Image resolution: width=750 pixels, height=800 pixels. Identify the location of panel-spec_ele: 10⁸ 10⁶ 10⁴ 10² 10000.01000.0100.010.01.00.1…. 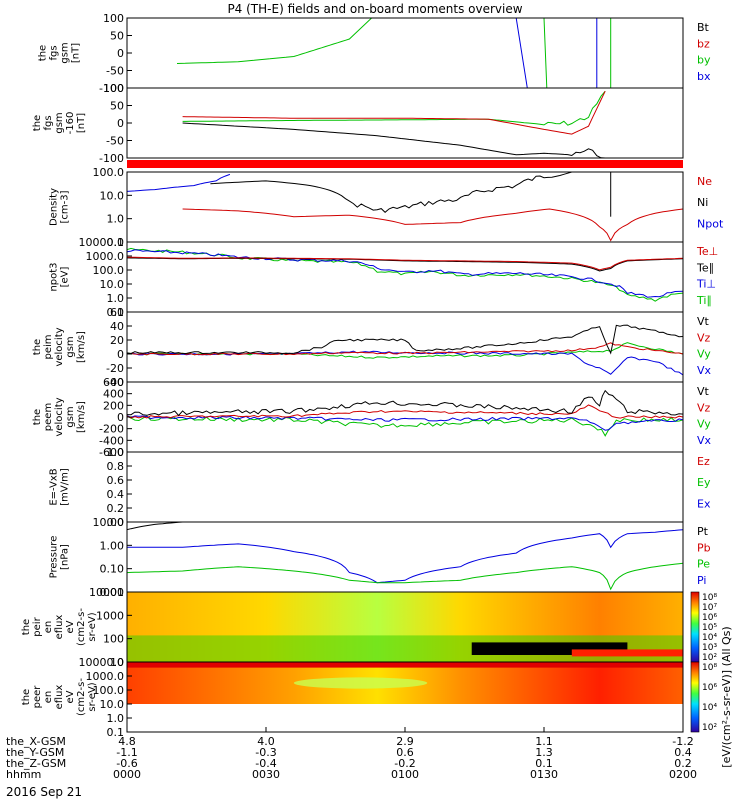
(369, 697).